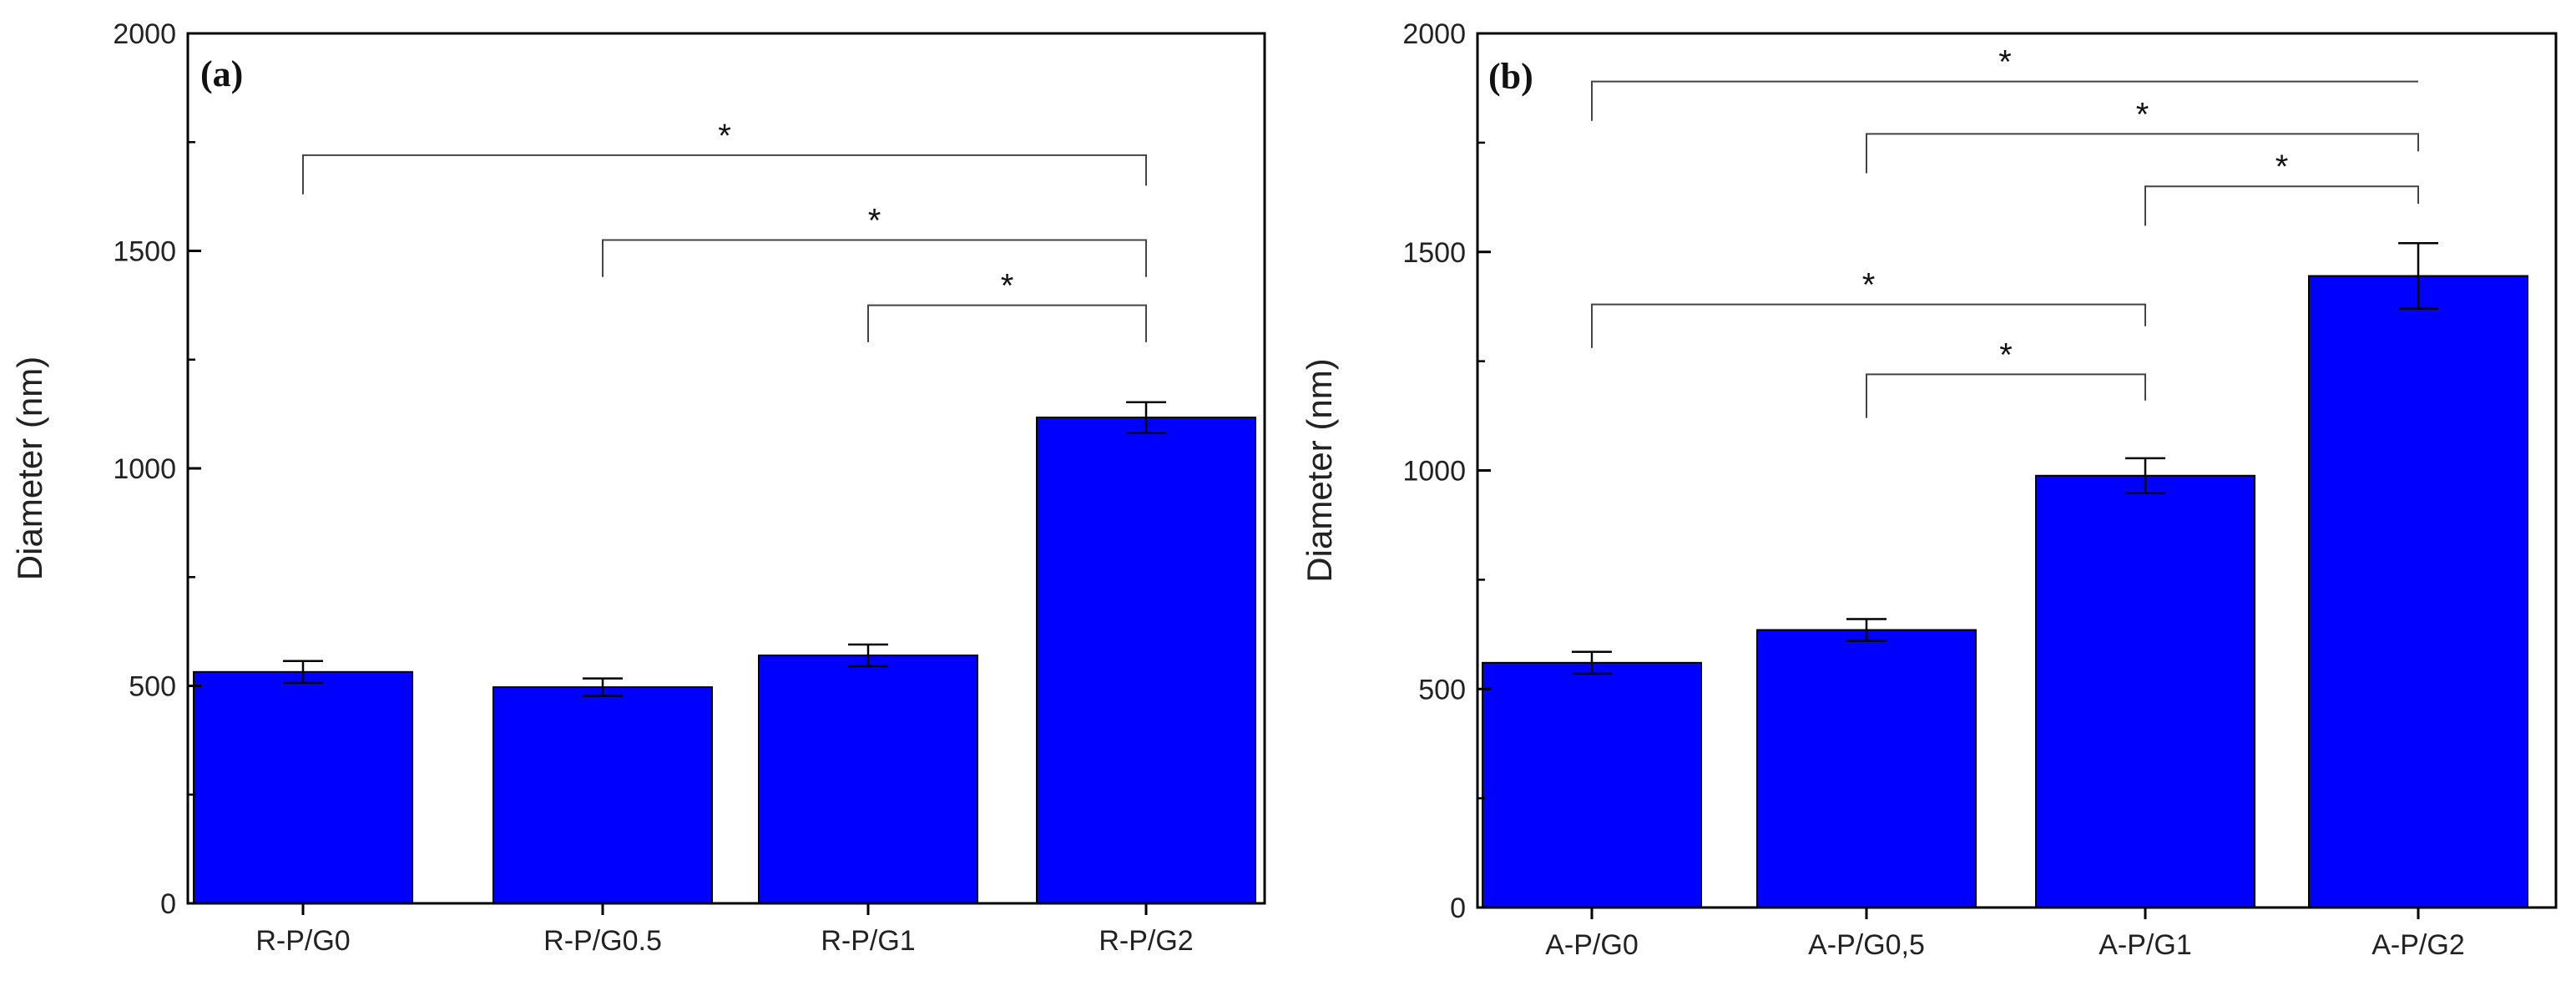  What do you see at coordinates (221, 73) in the screenshot?
I see `panel-label: (a)` at bounding box center [221, 73].